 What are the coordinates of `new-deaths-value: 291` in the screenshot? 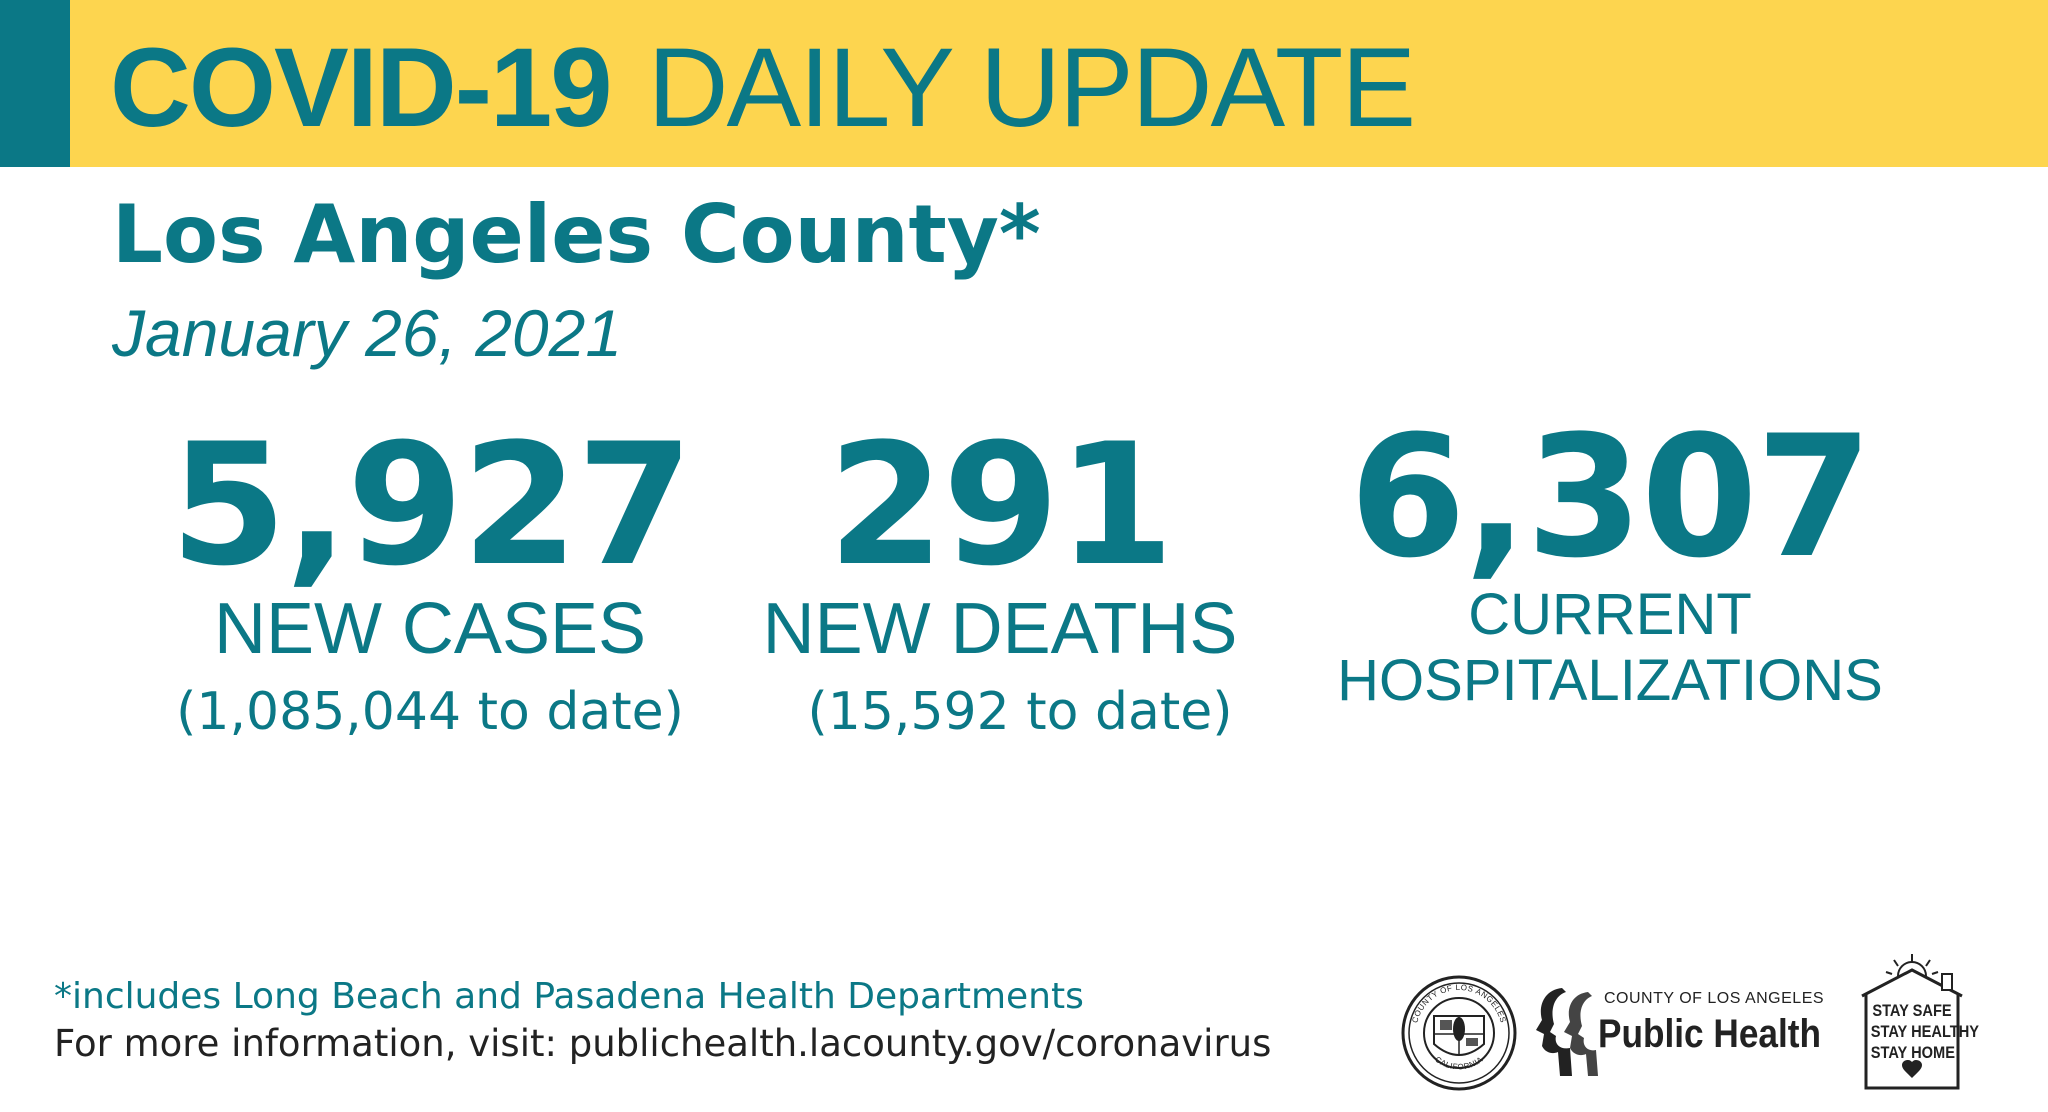 It's located at (1001, 505).